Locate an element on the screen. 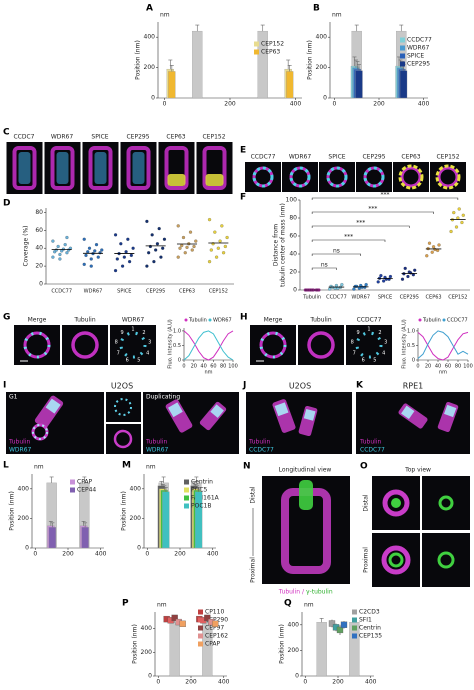 This screenshot has width=474, height=690. legend-label: CPAP is located at coordinates (85, 482).